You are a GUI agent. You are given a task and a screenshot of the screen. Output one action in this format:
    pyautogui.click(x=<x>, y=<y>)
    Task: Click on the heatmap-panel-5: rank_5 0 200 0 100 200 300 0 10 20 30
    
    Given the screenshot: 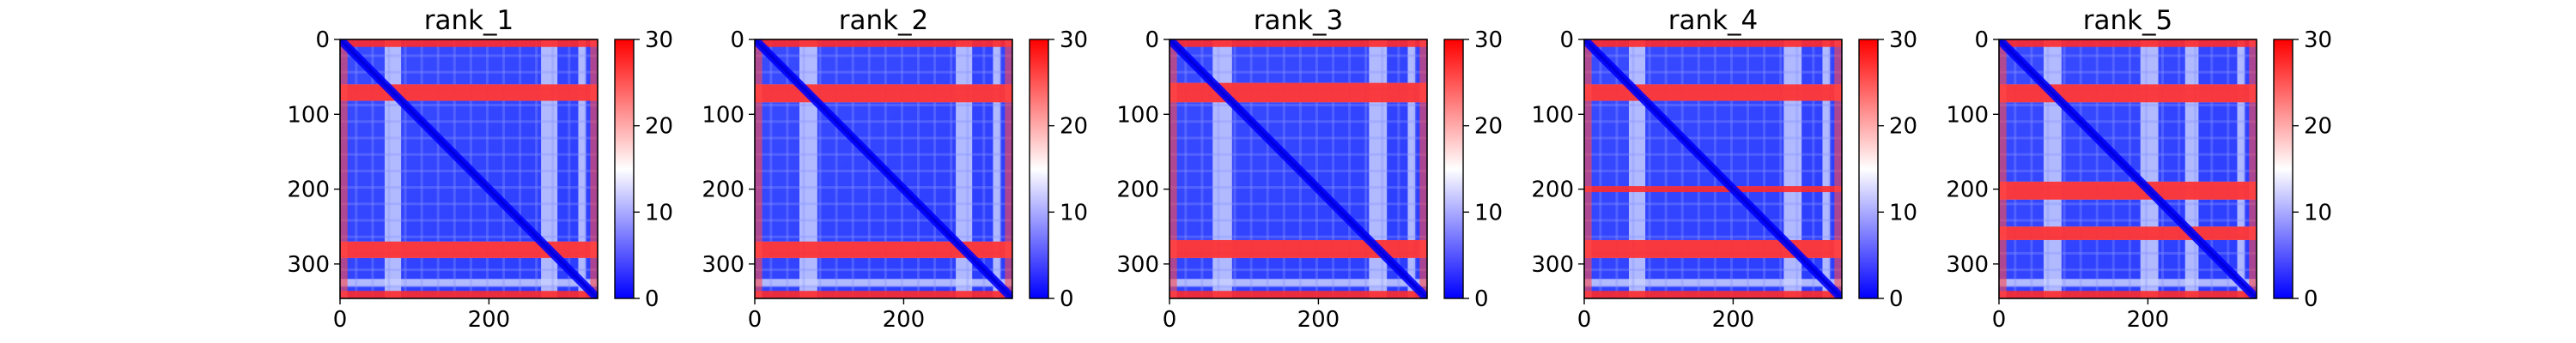 What is the action you would take?
    pyautogui.click(x=2139, y=169)
    